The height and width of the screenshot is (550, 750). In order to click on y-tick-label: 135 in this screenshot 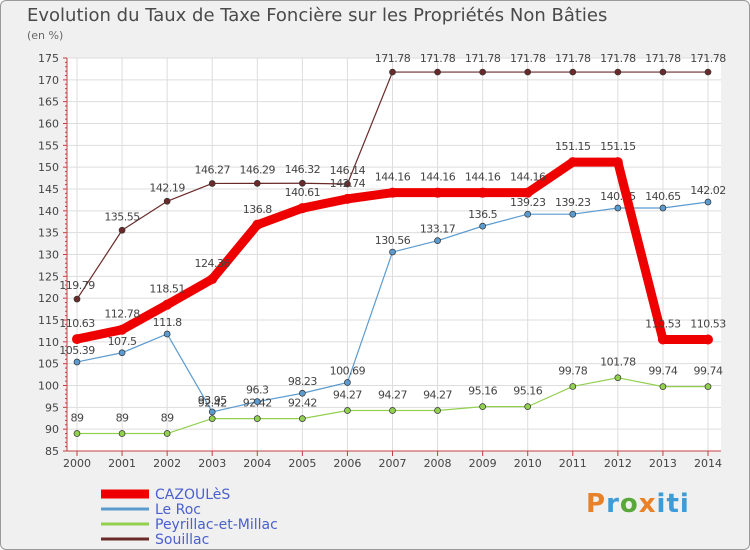, I will do `click(48, 233)`.